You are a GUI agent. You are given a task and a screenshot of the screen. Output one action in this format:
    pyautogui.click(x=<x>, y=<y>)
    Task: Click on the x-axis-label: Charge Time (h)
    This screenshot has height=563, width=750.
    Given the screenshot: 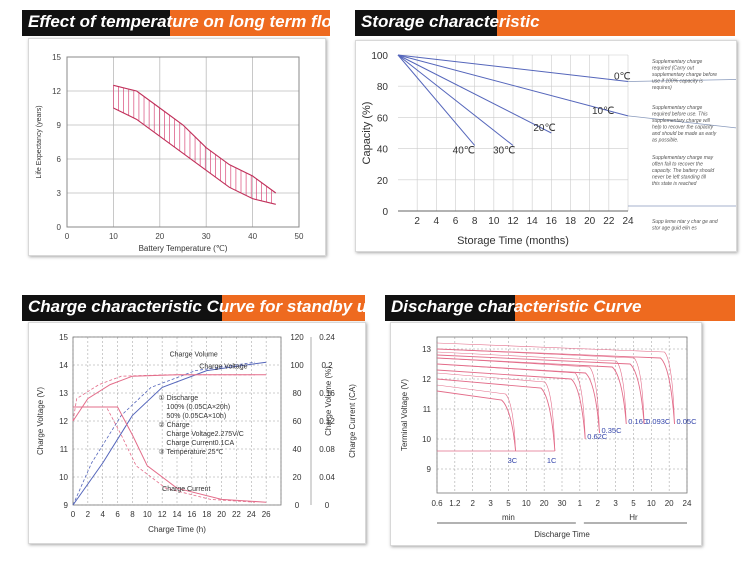 What is the action you would take?
    pyautogui.click(x=177, y=529)
    